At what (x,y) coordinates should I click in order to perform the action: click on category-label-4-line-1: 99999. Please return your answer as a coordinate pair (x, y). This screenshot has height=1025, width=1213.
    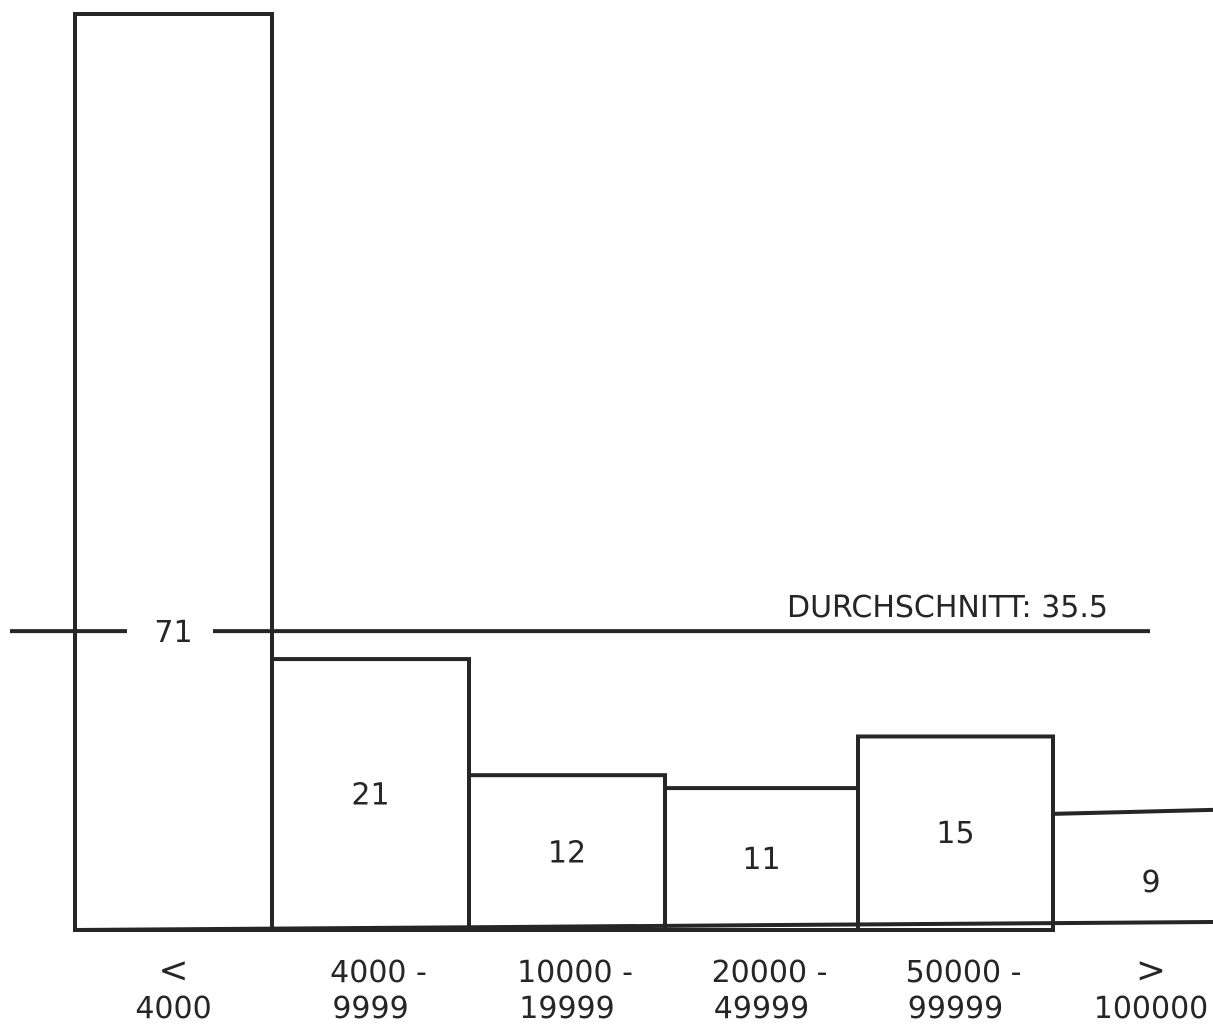
    Looking at the image, I should click on (955, 1008).